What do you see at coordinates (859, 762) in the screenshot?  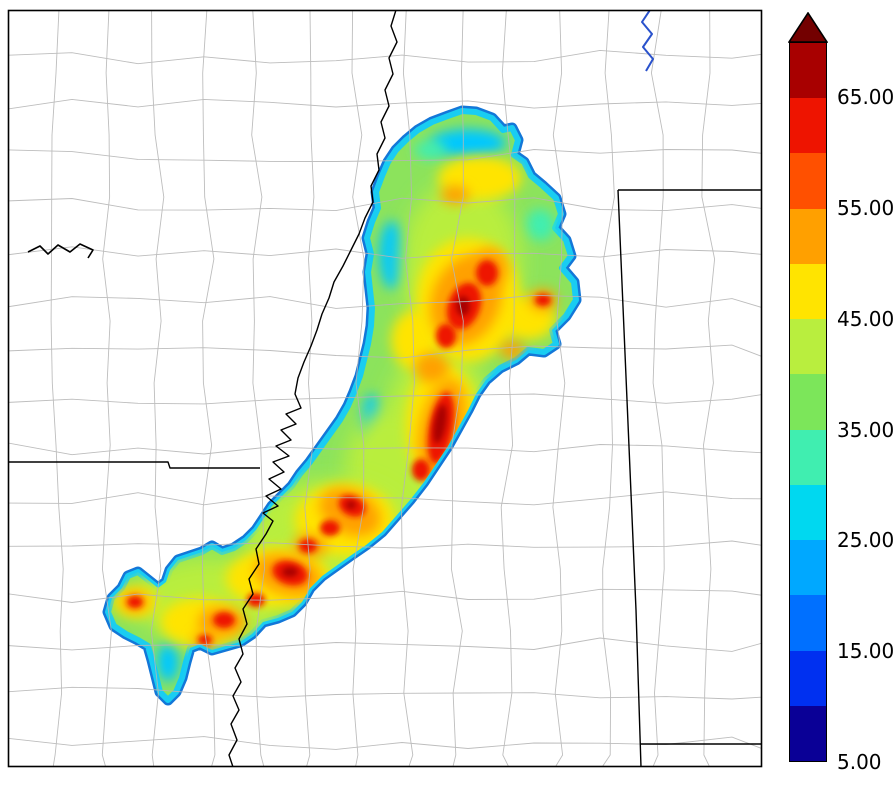 I see `colorbar-tick-label: 5.00` at bounding box center [859, 762].